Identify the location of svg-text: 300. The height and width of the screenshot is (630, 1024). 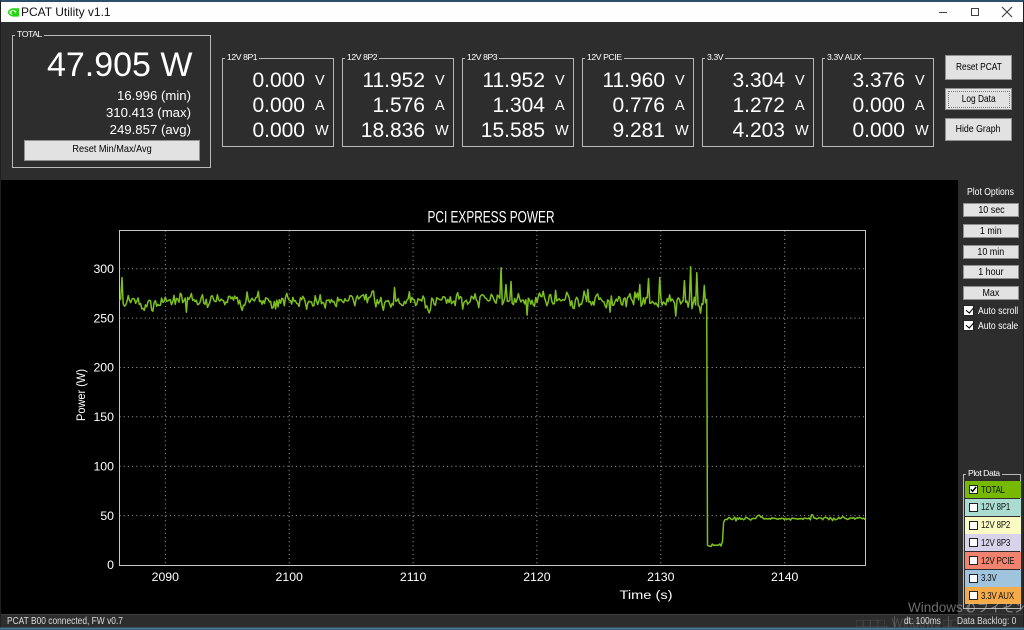
(103, 269).